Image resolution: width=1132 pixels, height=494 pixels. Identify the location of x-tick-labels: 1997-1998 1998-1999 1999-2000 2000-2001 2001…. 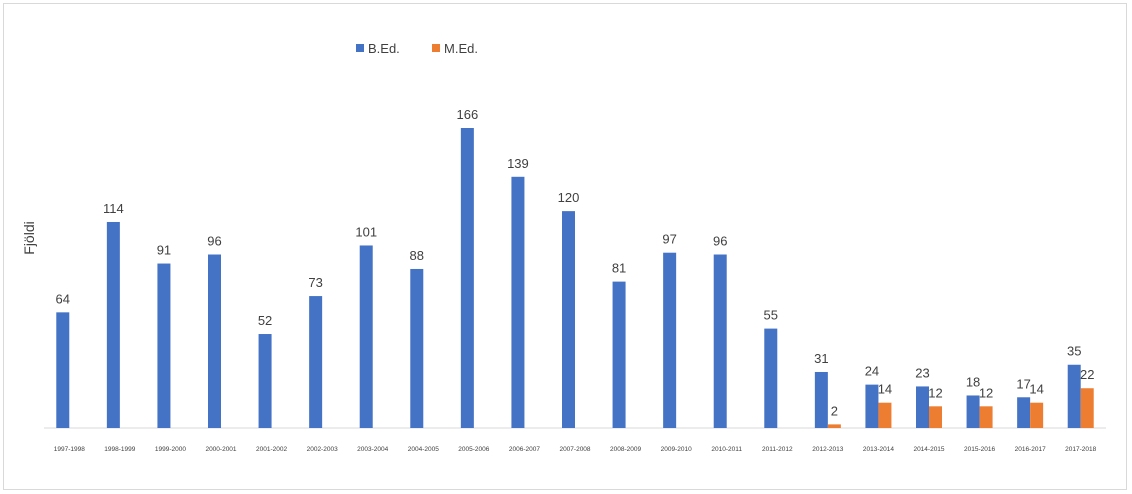
(575, 449).